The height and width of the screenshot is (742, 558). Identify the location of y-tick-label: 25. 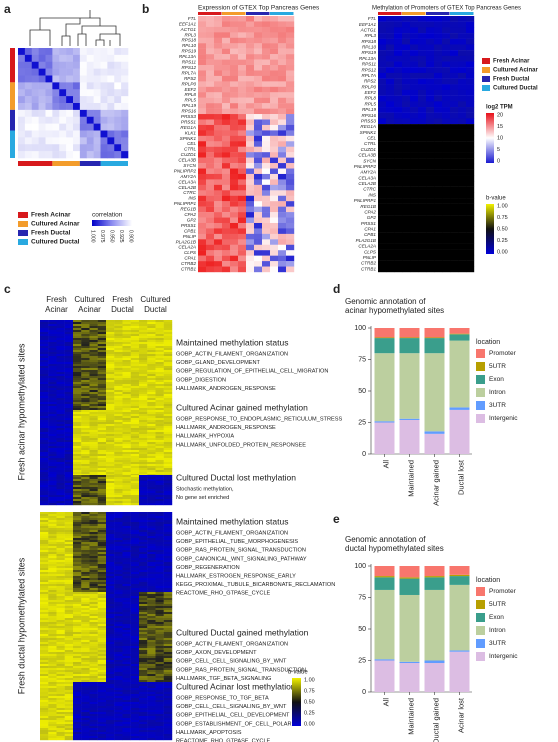
(362, 422).